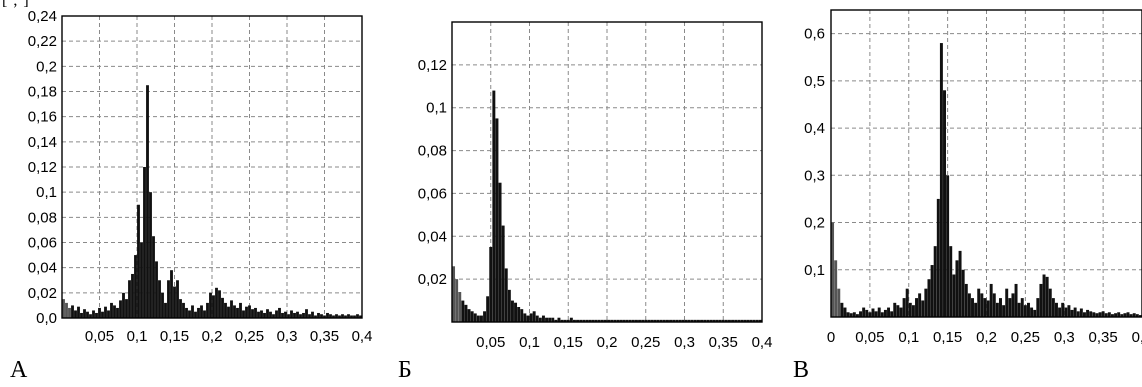 The image size is (1142, 387). Describe the element at coordinates (432, 193) in the screenshot. I see `y-tick-label: 0,06` at that location.